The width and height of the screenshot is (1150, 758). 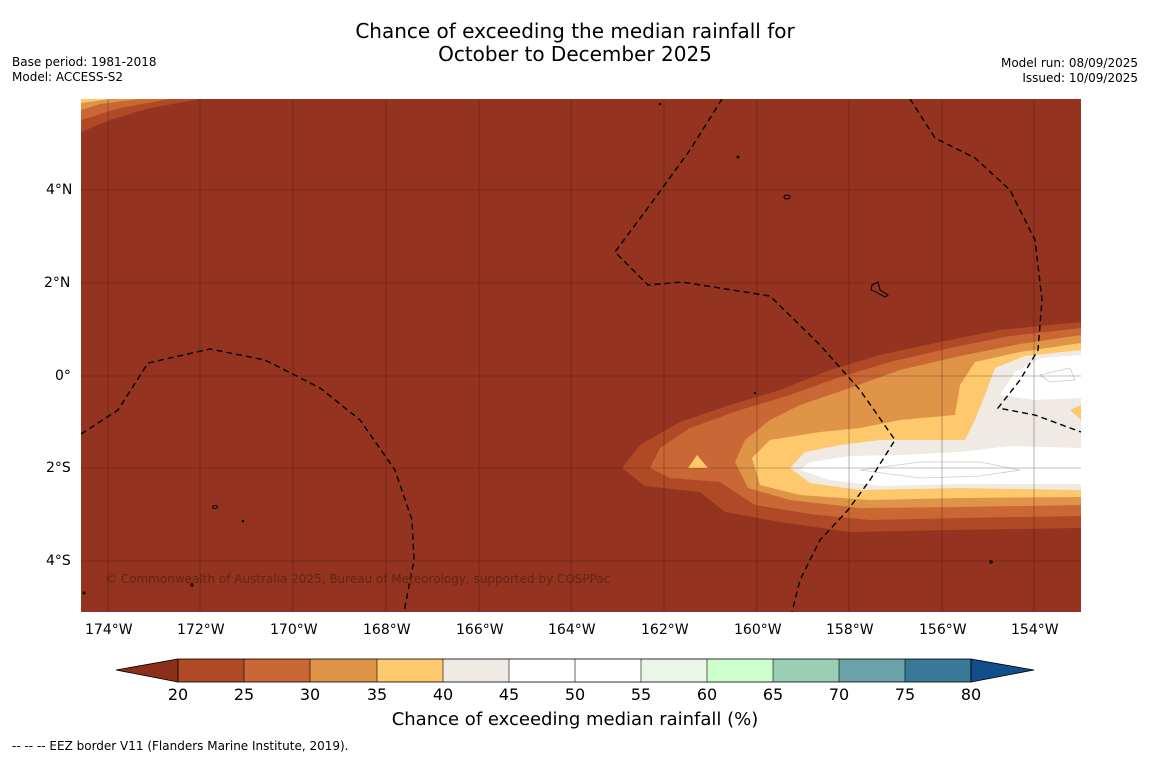 What do you see at coordinates (68, 77) in the screenshot?
I see `model-name: Model: ACCESS-S2` at bounding box center [68, 77].